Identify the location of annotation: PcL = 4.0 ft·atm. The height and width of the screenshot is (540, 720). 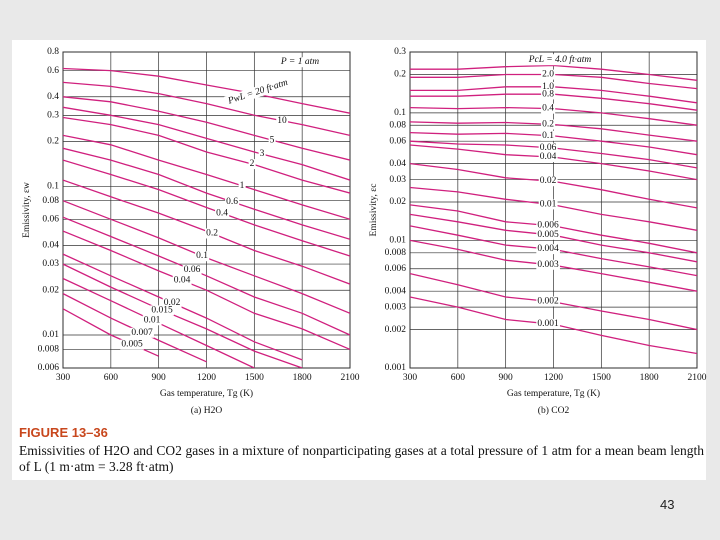
(560, 59).